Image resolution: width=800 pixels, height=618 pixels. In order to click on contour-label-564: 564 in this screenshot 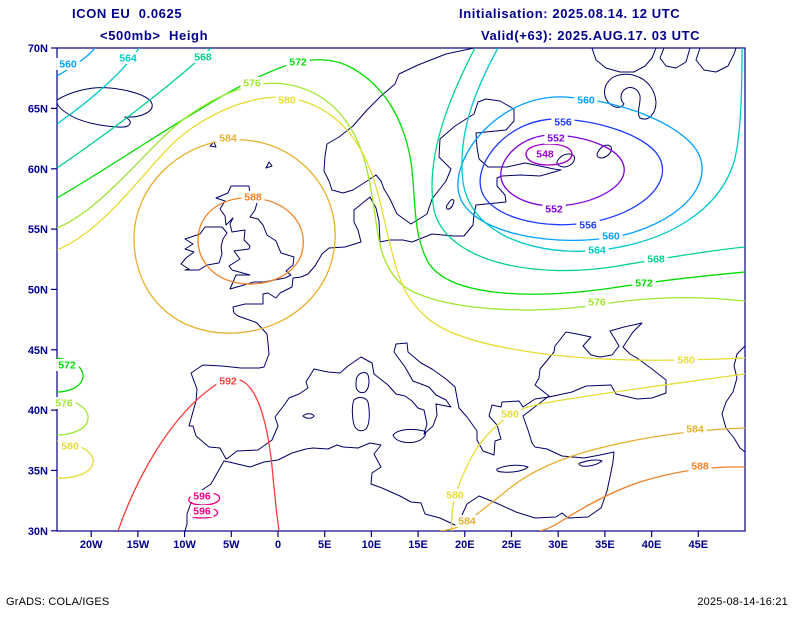, I will do `click(597, 251)`.